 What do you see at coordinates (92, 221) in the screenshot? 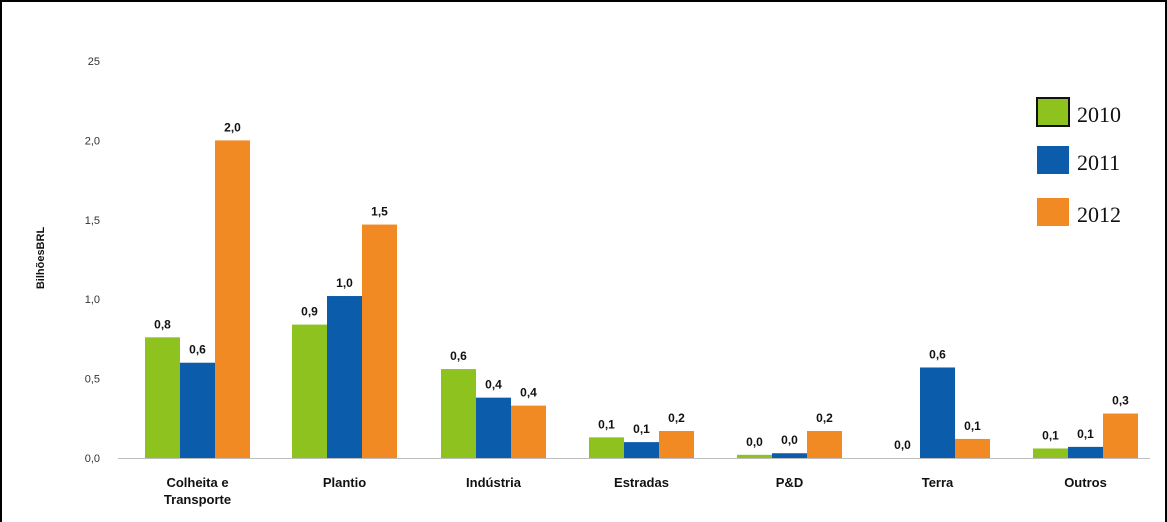
I see `y-tick-label: 1,5` at bounding box center [92, 221].